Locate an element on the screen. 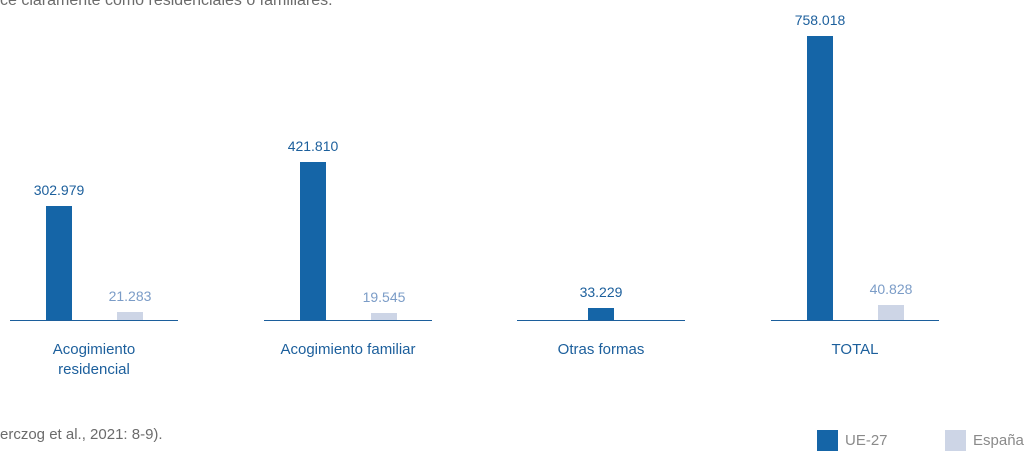  value-label: 302.979 is located at coordinates (59, 190).